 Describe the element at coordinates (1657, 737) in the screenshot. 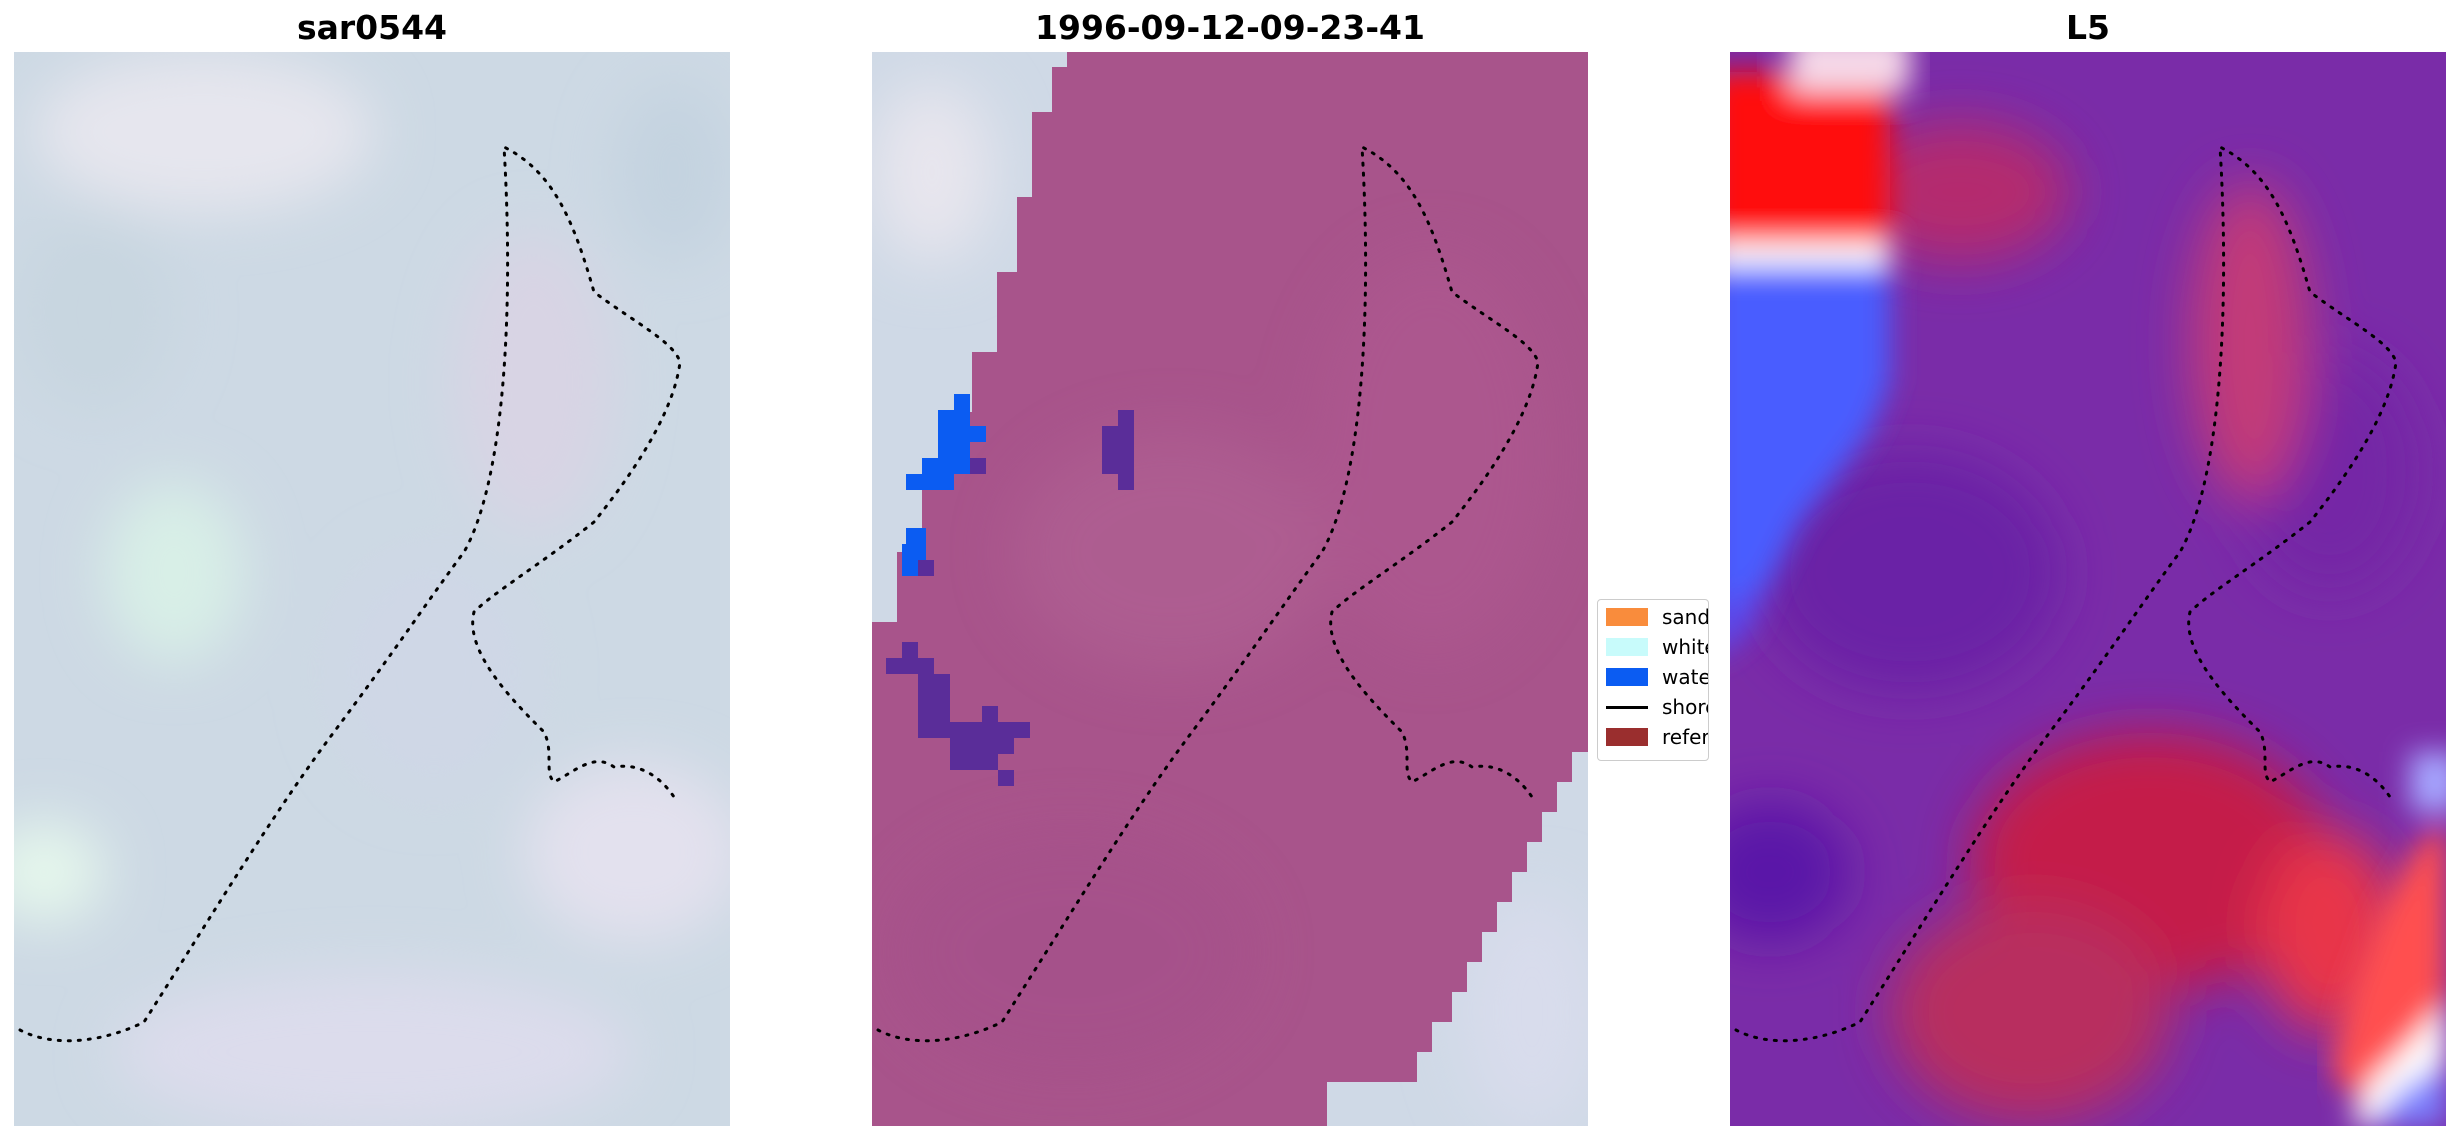

I see `legend-item-reference: referen` at that location.